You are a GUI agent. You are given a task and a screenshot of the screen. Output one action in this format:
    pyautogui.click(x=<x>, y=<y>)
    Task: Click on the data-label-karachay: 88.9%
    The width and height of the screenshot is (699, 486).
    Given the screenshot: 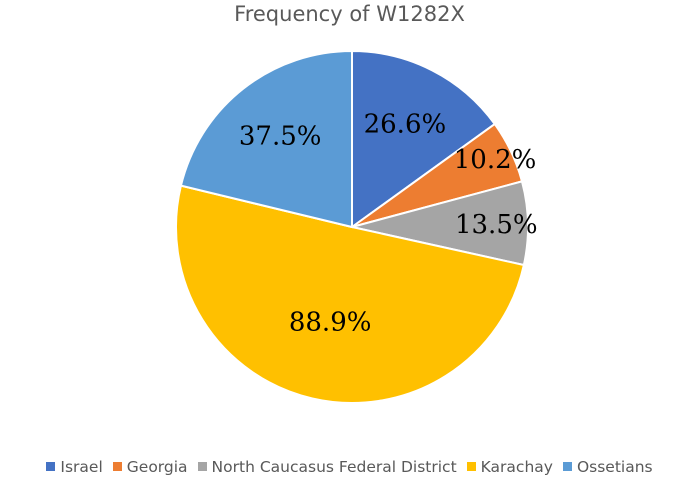 What is the action you would take?
    pyautogui.click(x=330, y=322)
    